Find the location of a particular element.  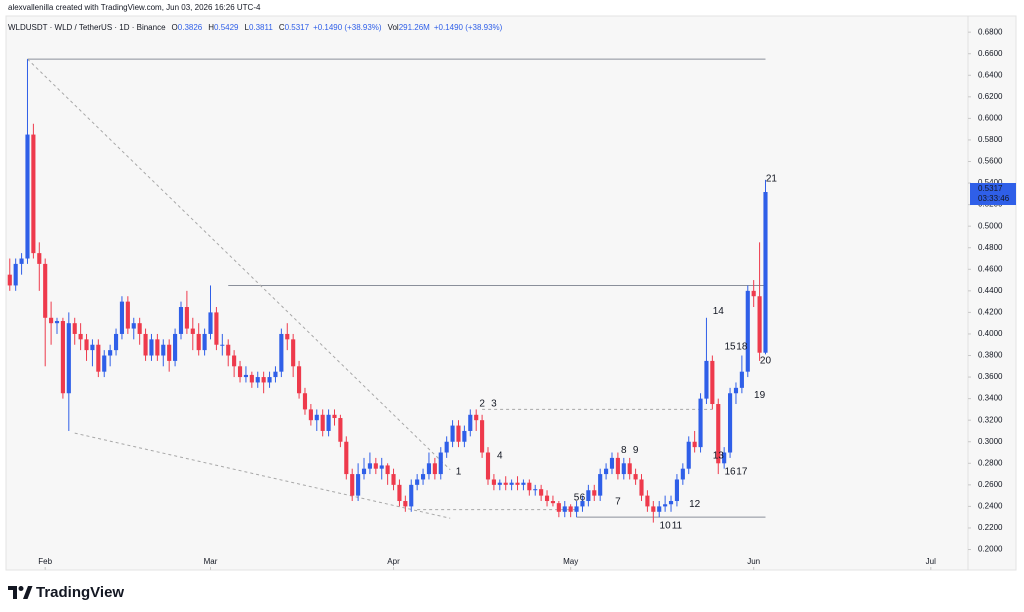

wave-label: 21 is located at coordinates (772, 178).